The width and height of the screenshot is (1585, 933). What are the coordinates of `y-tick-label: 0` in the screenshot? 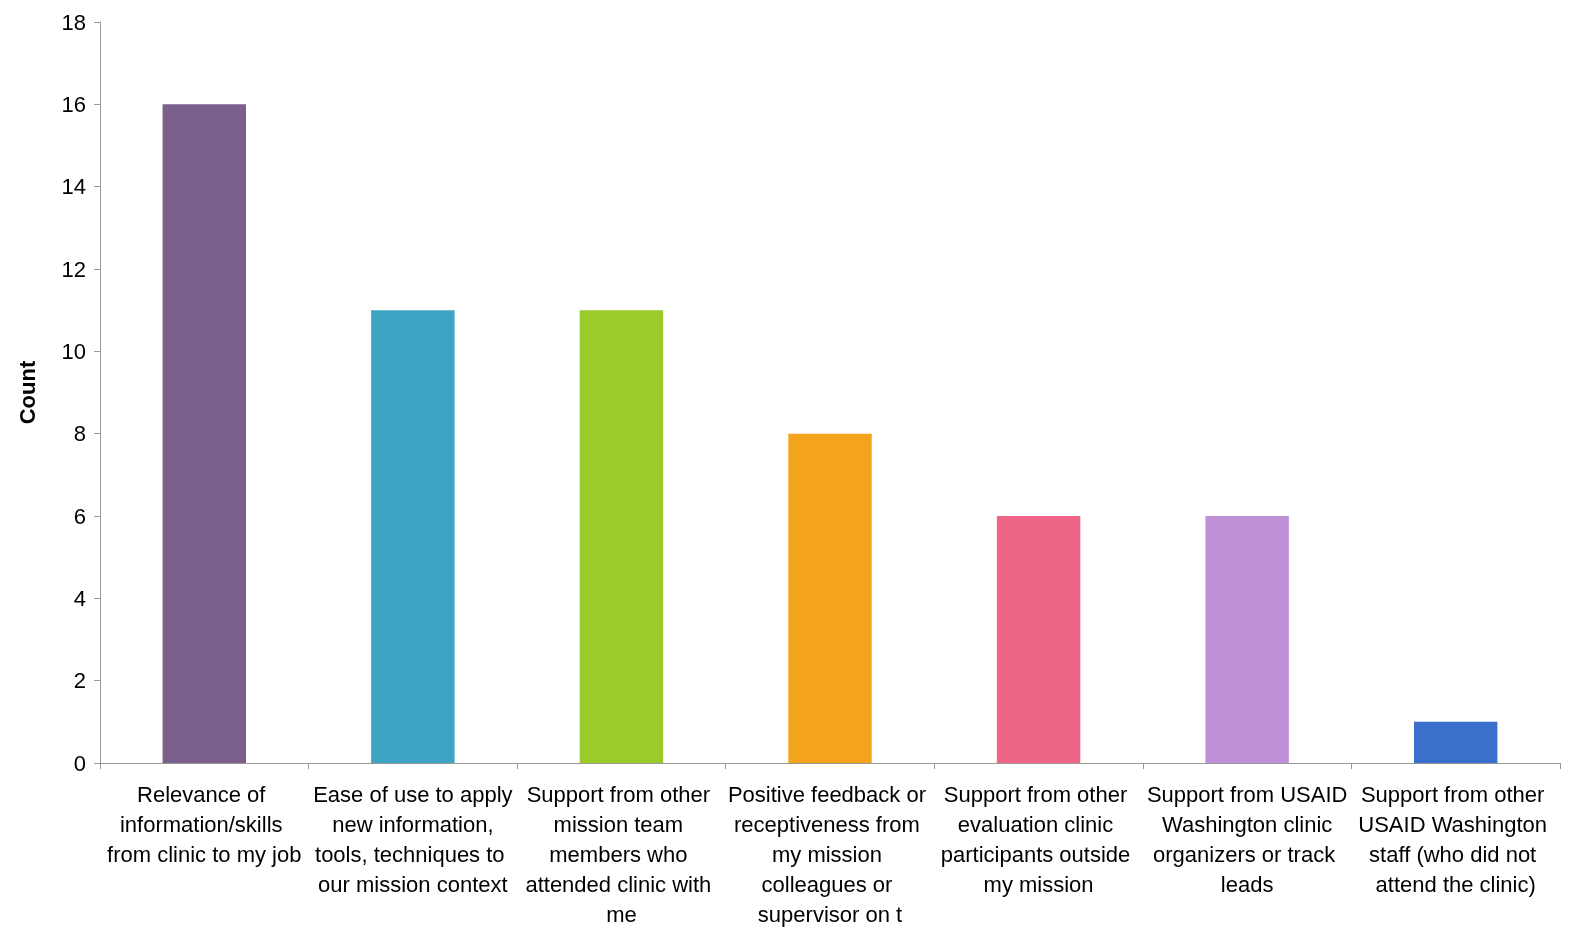 It's located at (79, 763).